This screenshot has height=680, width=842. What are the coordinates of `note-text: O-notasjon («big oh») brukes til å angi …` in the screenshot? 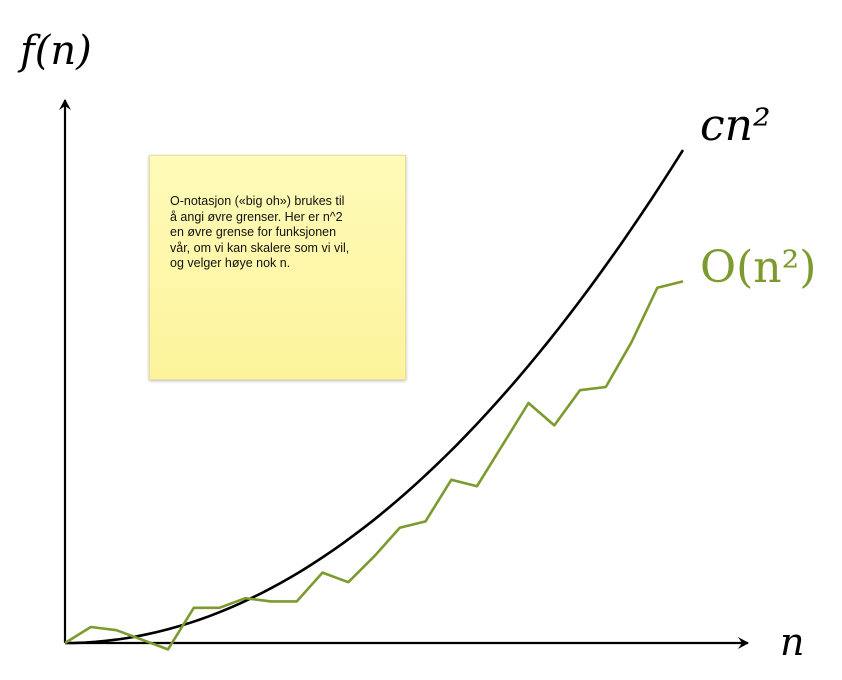 It's located at (260, 232).